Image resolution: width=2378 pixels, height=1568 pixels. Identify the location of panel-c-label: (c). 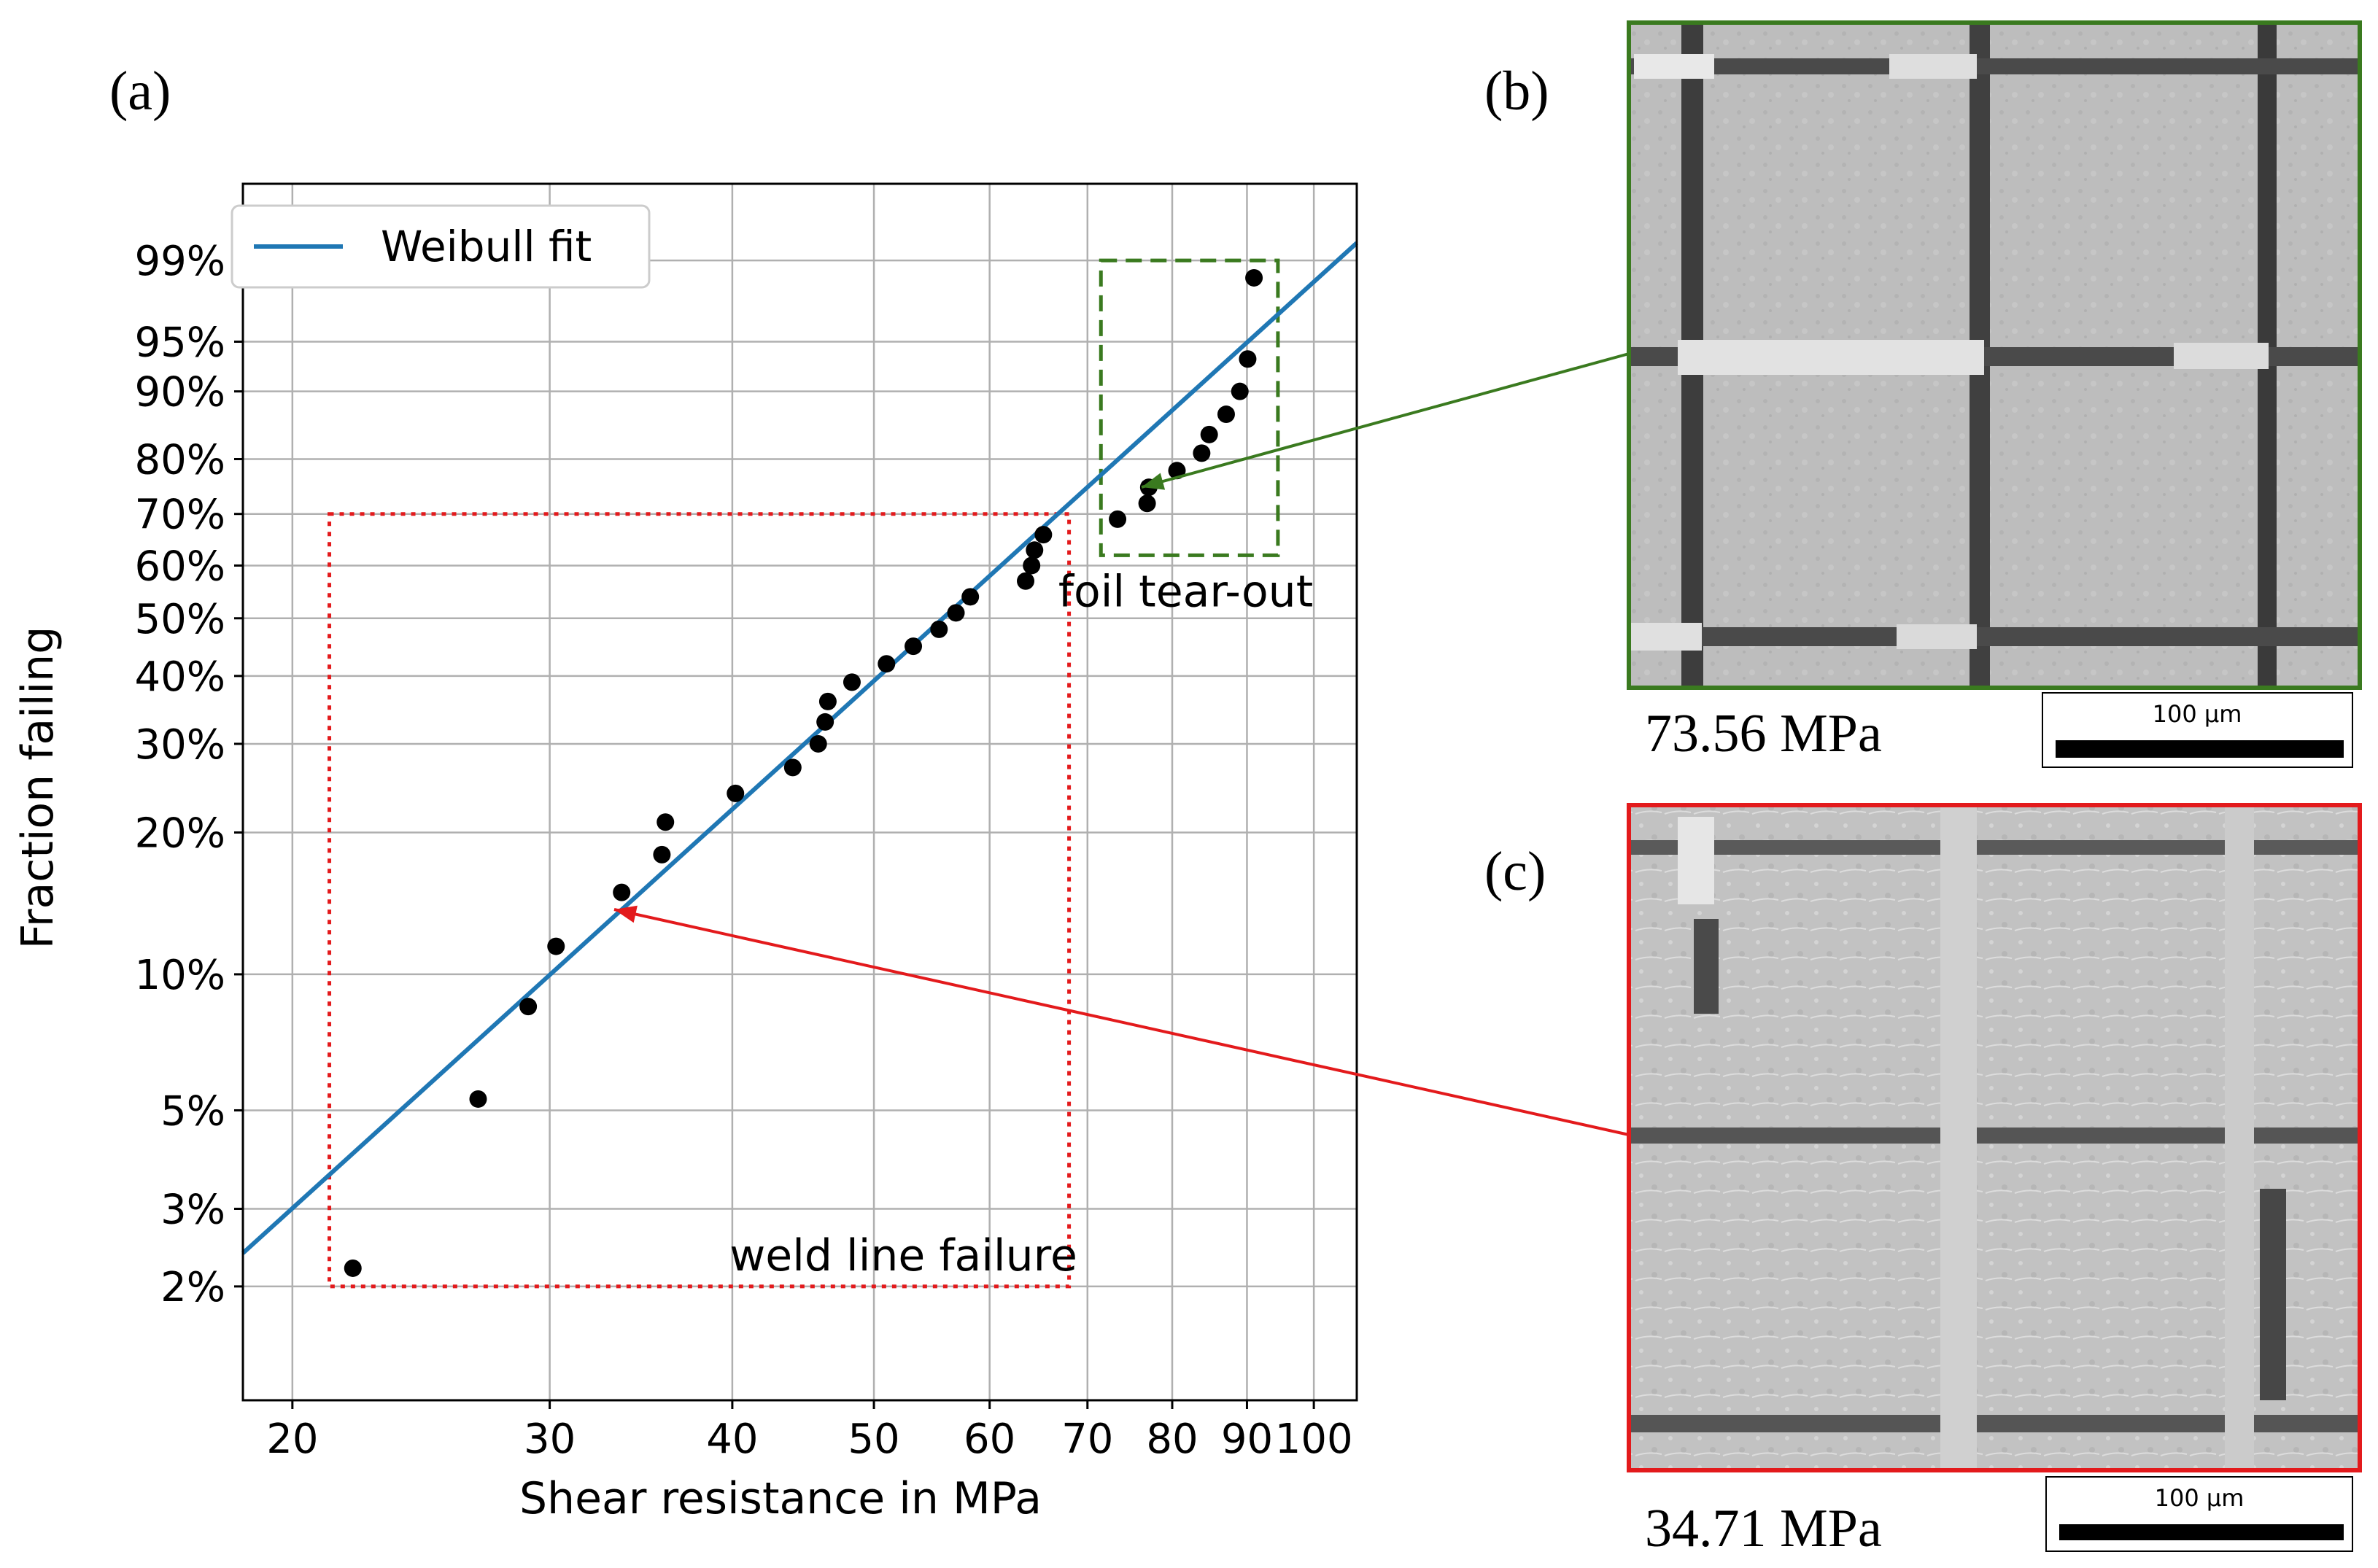
(1515, 871).